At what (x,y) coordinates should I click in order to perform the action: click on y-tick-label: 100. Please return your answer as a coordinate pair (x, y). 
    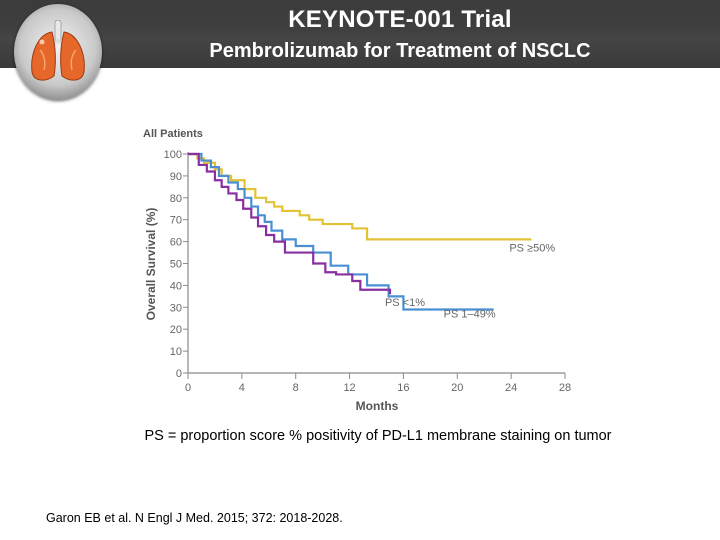
    Looking at the image, I should click on (173, 155).